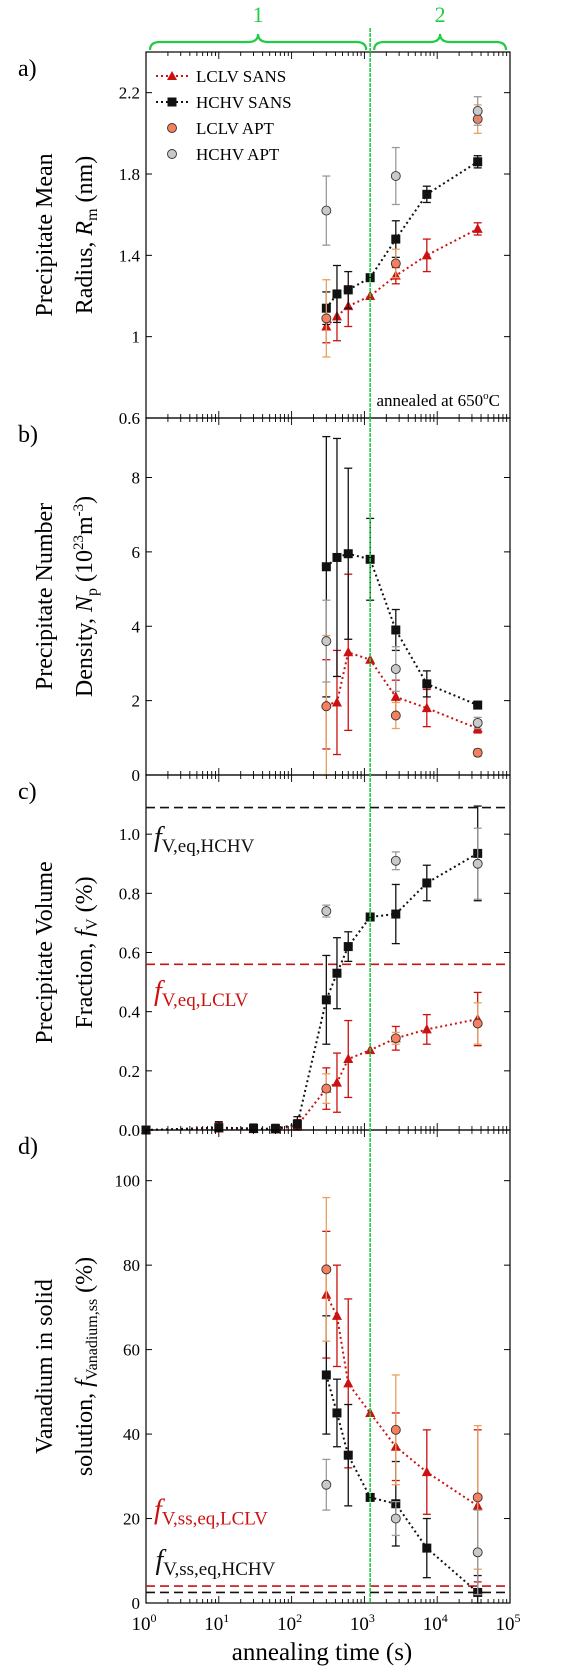  Describe the element at coordinates (85, 275) in the screenshot. I see `y-axis-title-part: Radius,` at that location.